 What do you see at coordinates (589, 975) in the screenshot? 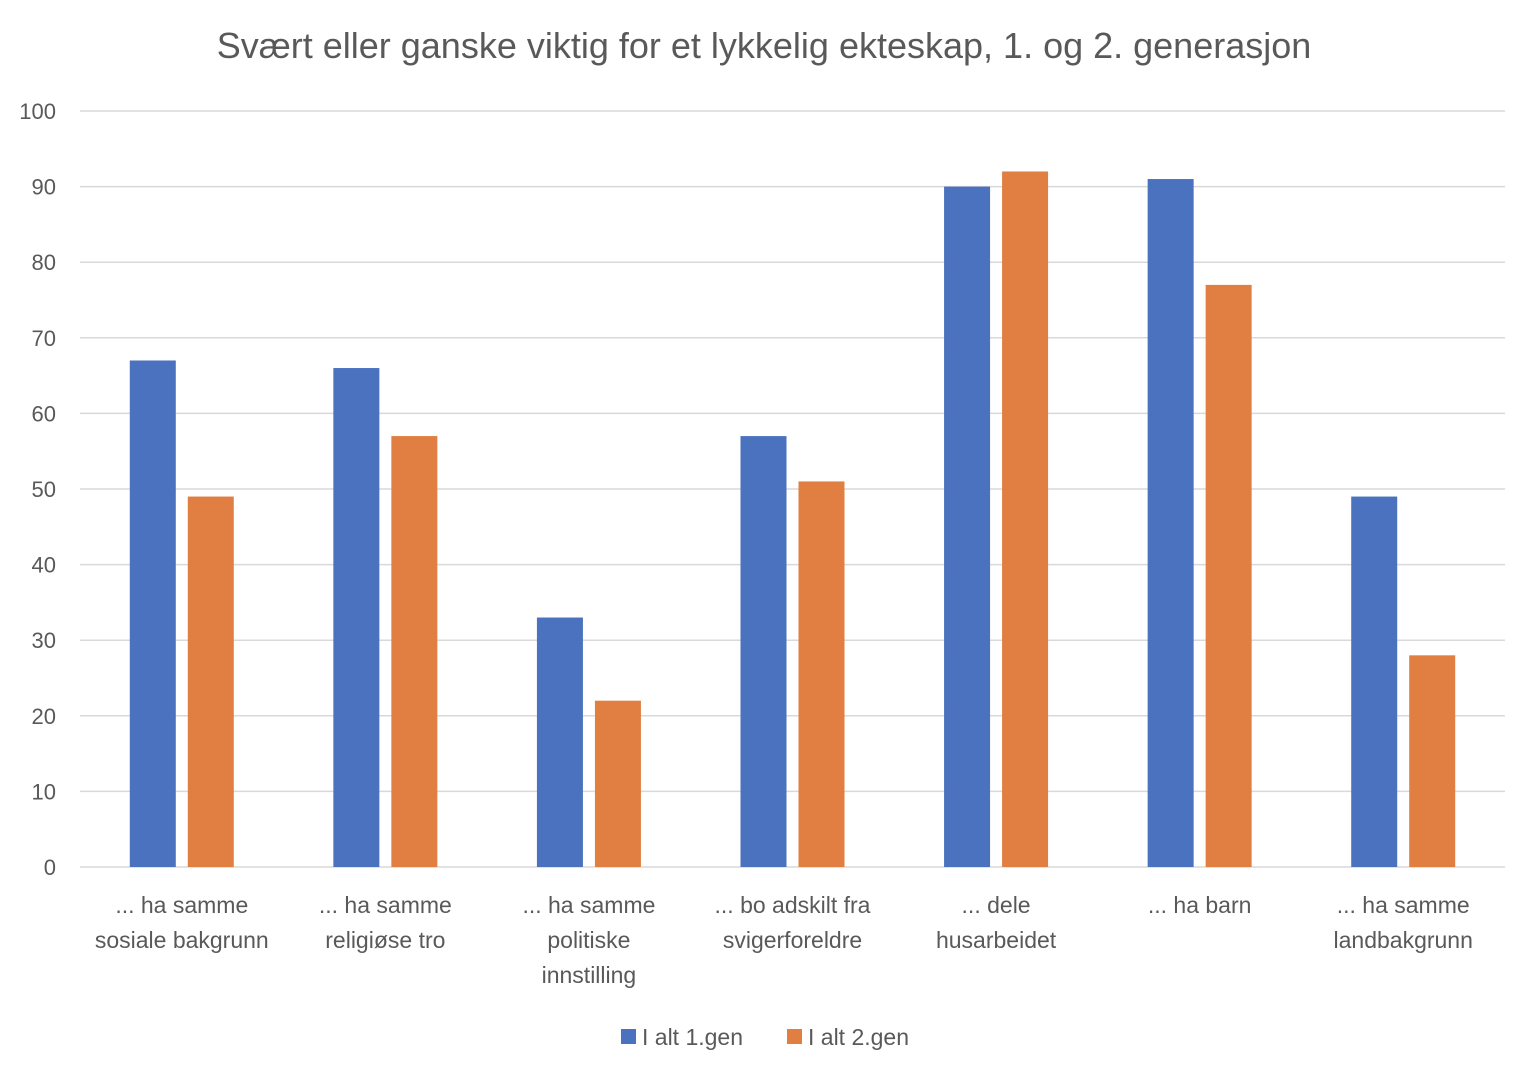
I see `x-tick-label: innstilling` at bounding box center [589, 975].